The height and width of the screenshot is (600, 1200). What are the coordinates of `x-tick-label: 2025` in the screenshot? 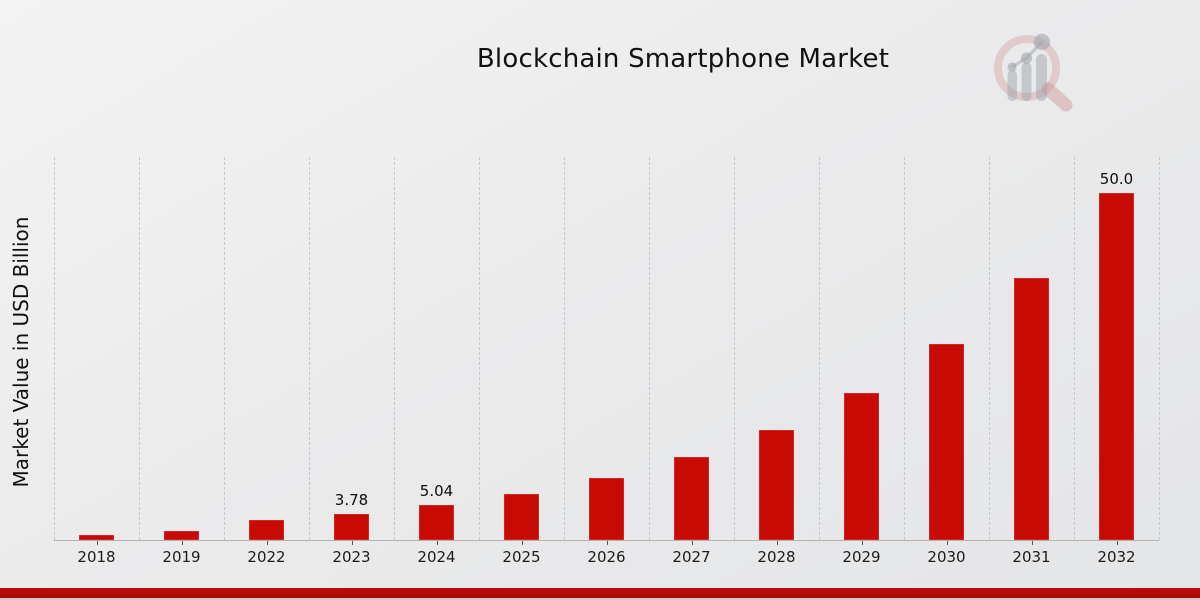 It's located at (521, 557).